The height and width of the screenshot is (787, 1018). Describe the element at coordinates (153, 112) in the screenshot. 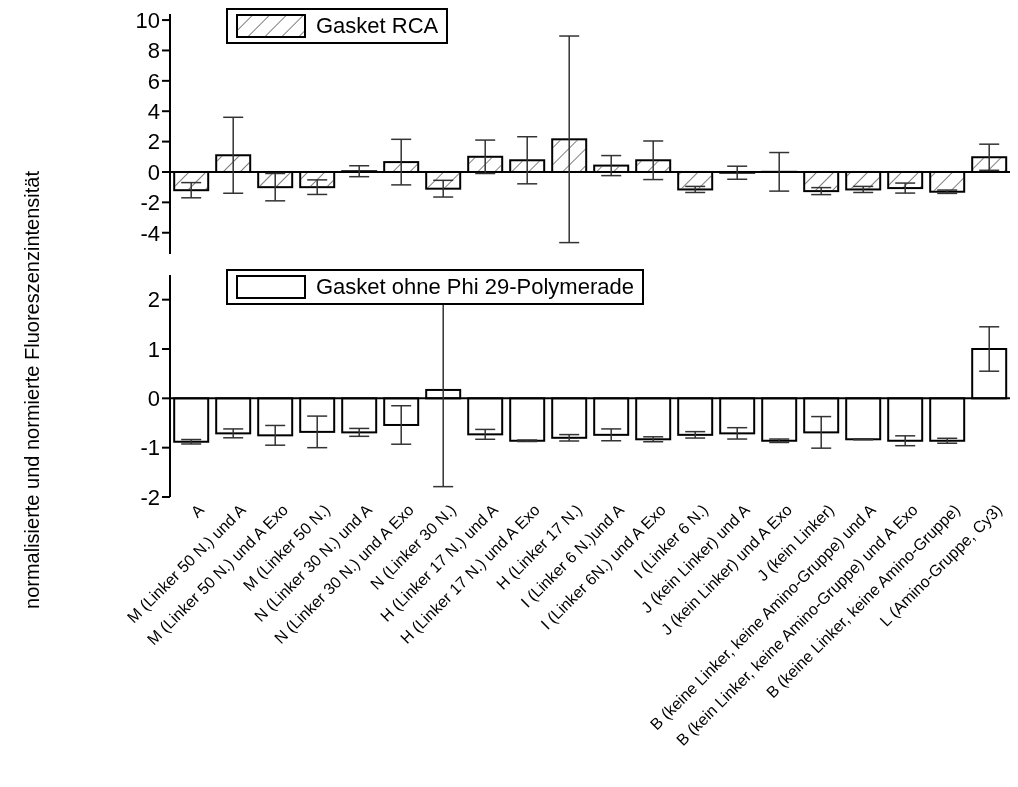

I see `y-tick-label: 4` at that location.